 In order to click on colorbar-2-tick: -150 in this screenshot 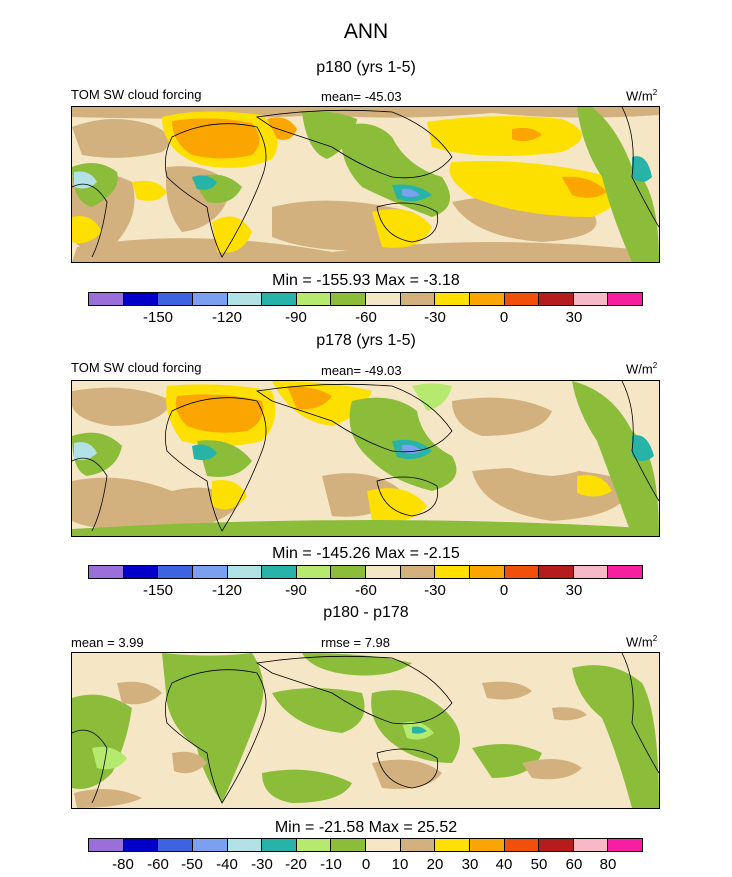, I will do `click(158, 590)`.